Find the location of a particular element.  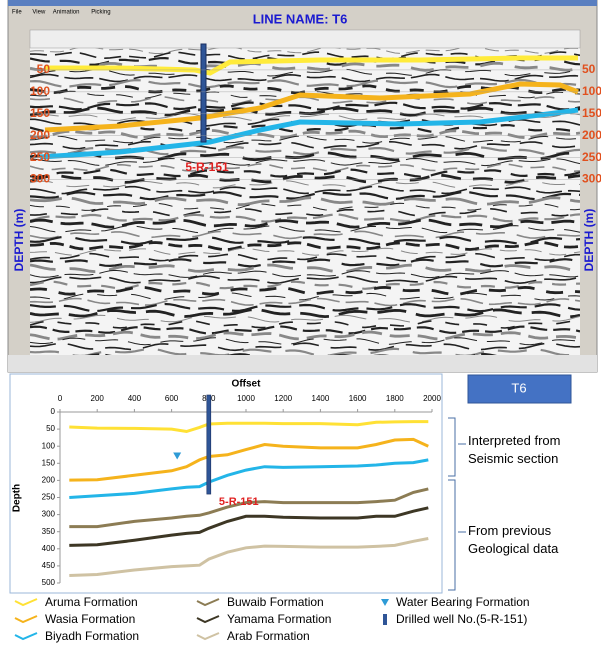

annotation-box: Interpreted from Seismic section is located at coordinates (514, 449).